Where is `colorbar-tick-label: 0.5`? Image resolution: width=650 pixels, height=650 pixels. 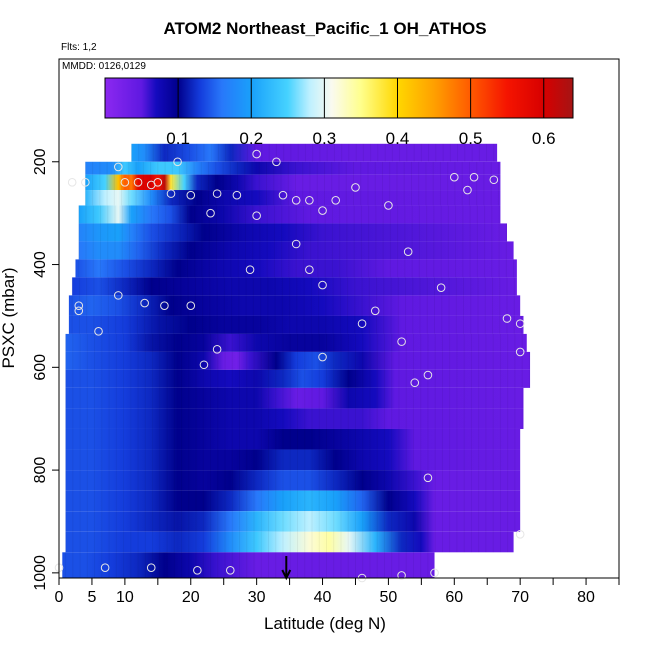 colorbar-tick-label: 0.5 is located at coordinates (471, 138).